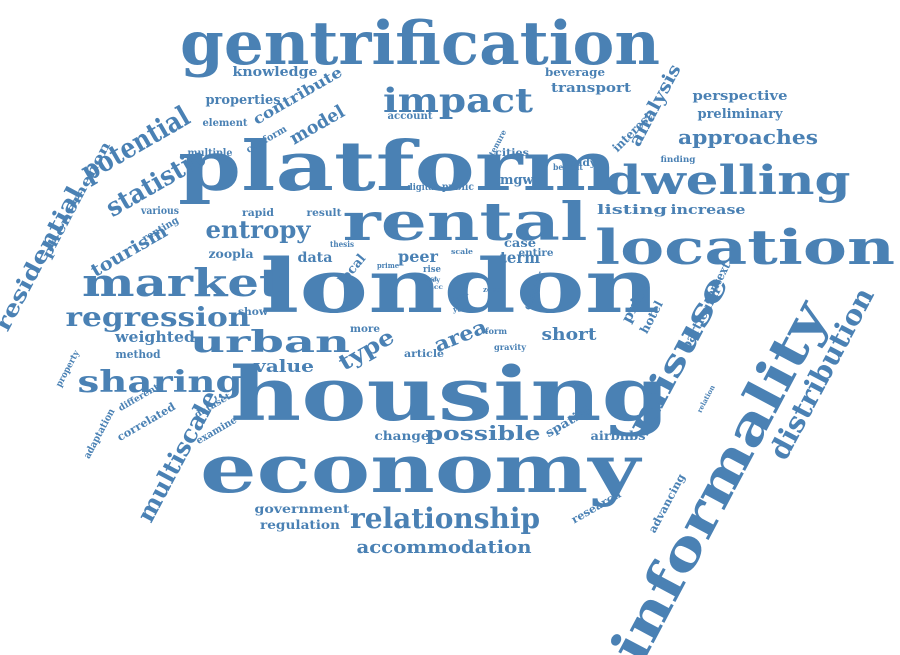  What do you see at coordinates (492, 289) in the screenshot?
I see `word-zone: zone` at bounding box center [492, 289].